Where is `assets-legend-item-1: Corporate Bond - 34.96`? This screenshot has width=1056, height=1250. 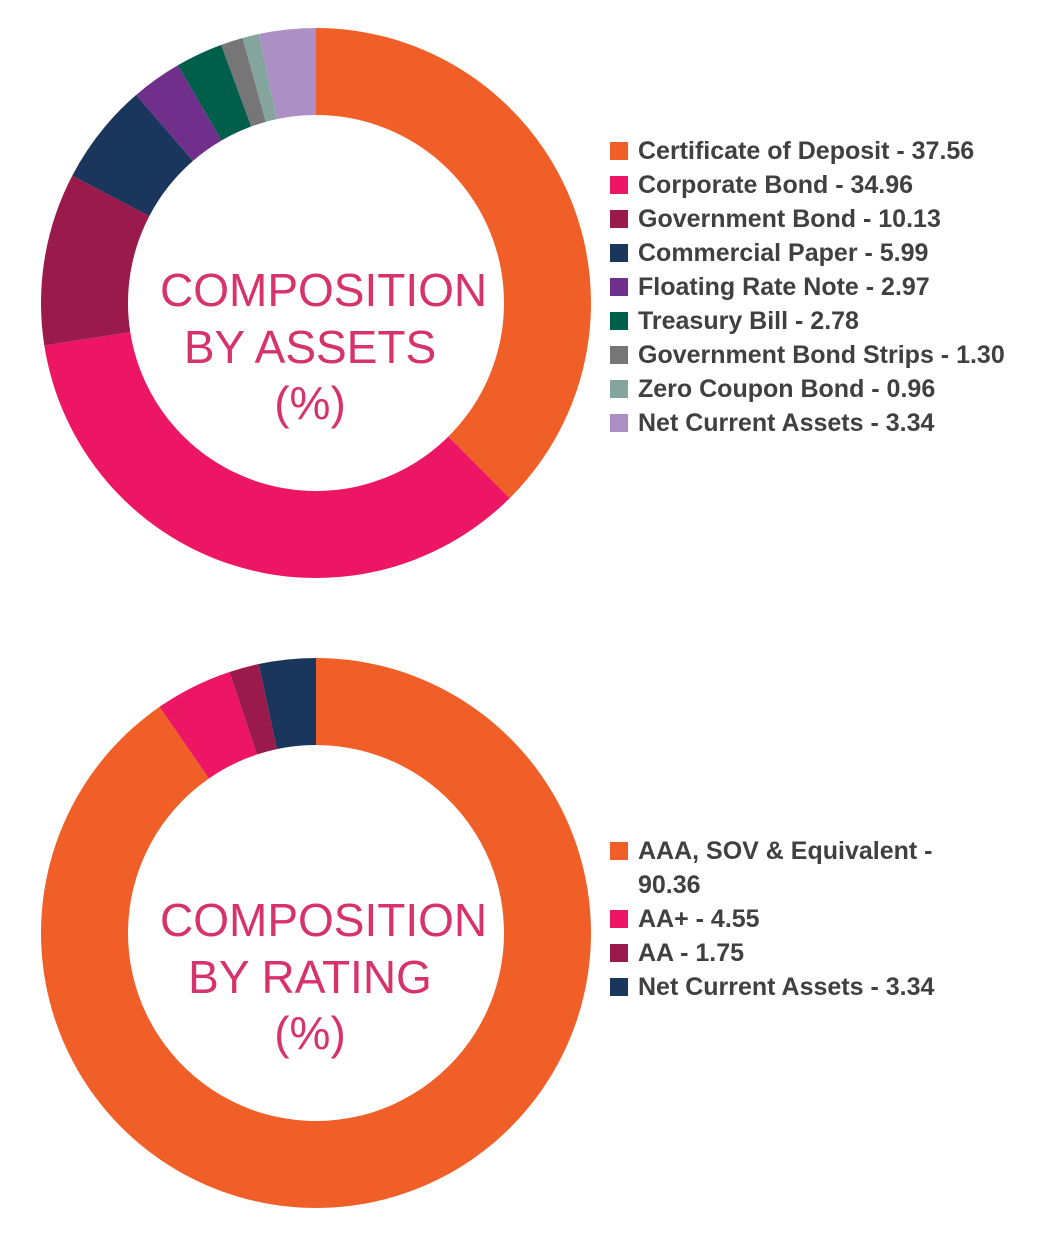
assets-legend-item-1: Corporate Bond - 34.96 is located at coordinates (807, 185).